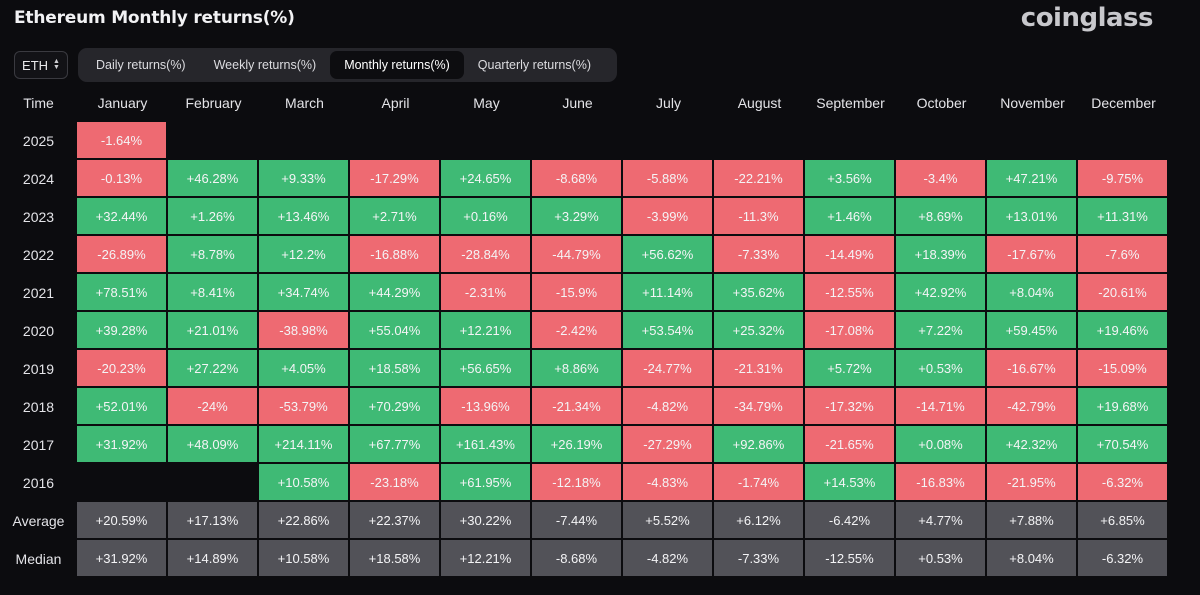 This screenshot has width=1200, height=595. What do you see at coordinates (1123, 331) in the screenshot?
I see `return-cell: +19.46%` at bounding box center [1123, 331].